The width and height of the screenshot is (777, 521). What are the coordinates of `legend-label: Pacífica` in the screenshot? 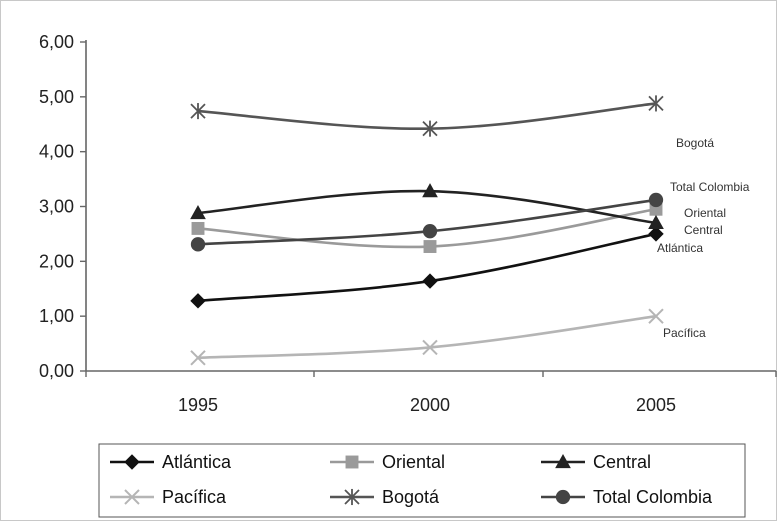 It's located at (194, 497).